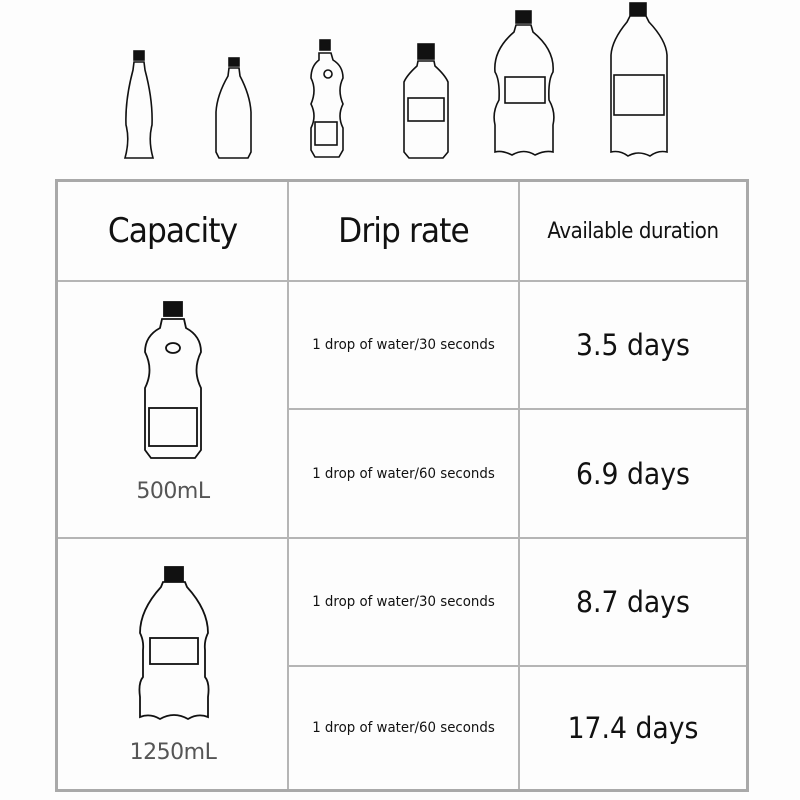  Describe the element at coordinates (633, 473) in the screenshot. I see `duration-cell: 6.9 days` at that location.